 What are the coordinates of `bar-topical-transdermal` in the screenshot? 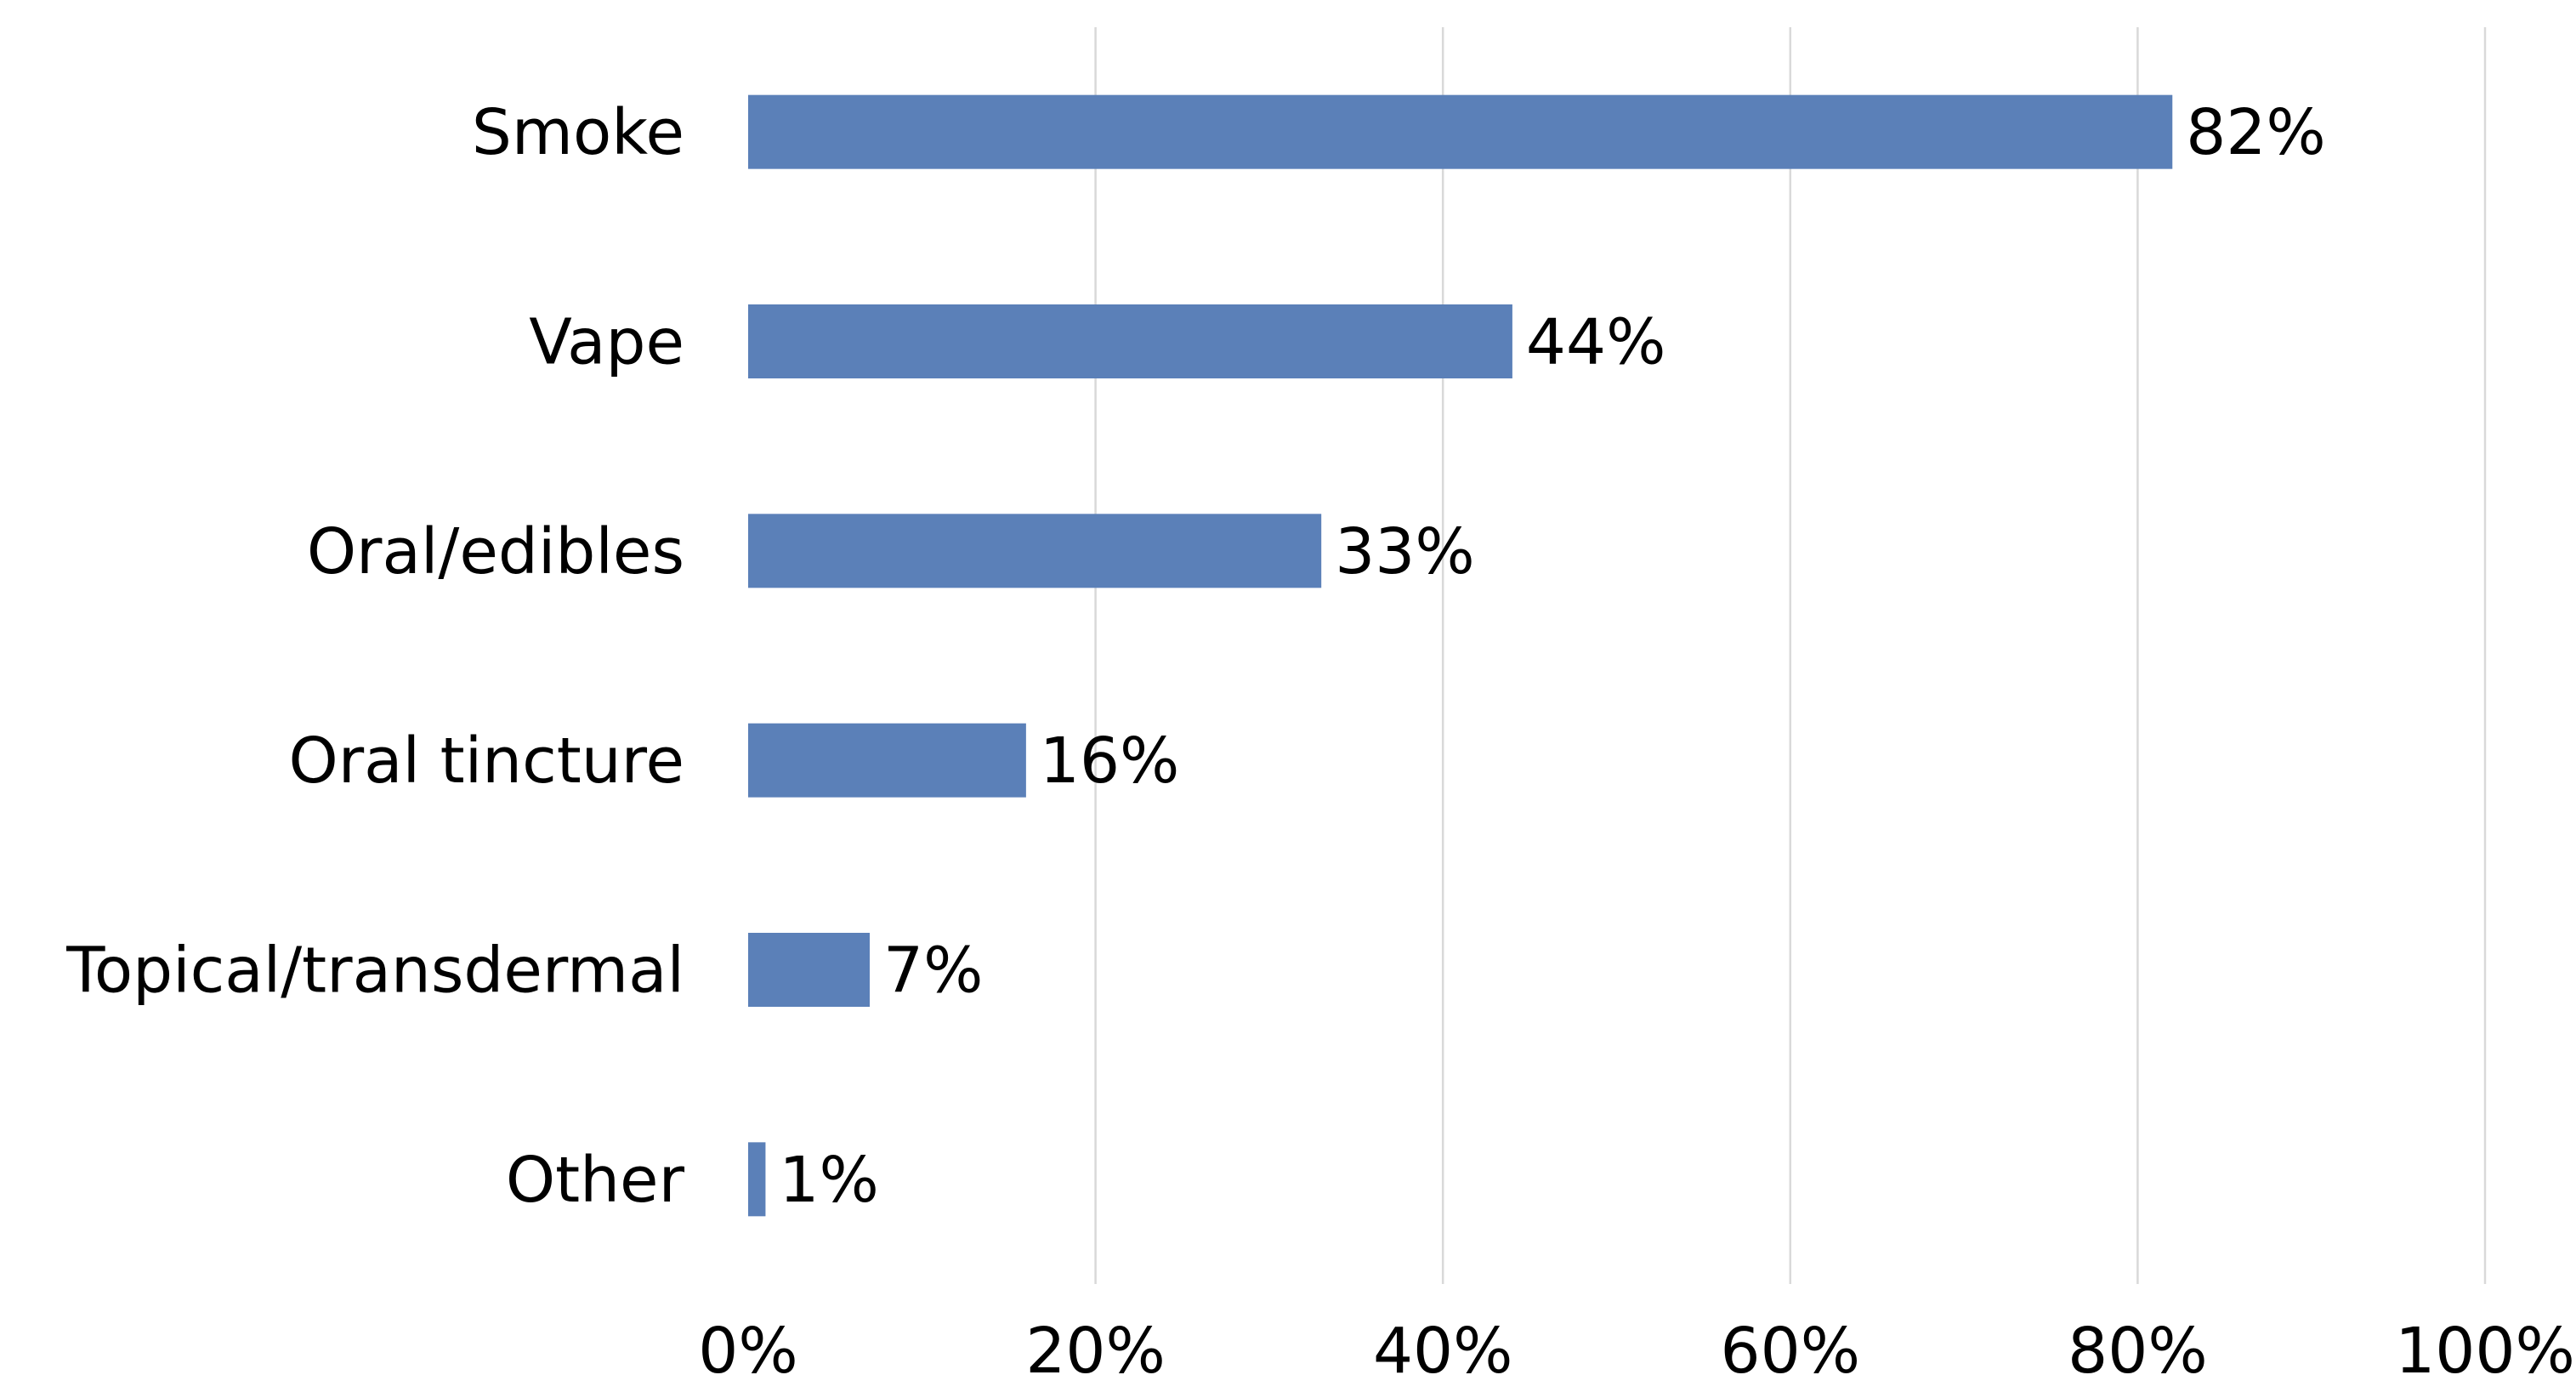 It's located at (810, 970).